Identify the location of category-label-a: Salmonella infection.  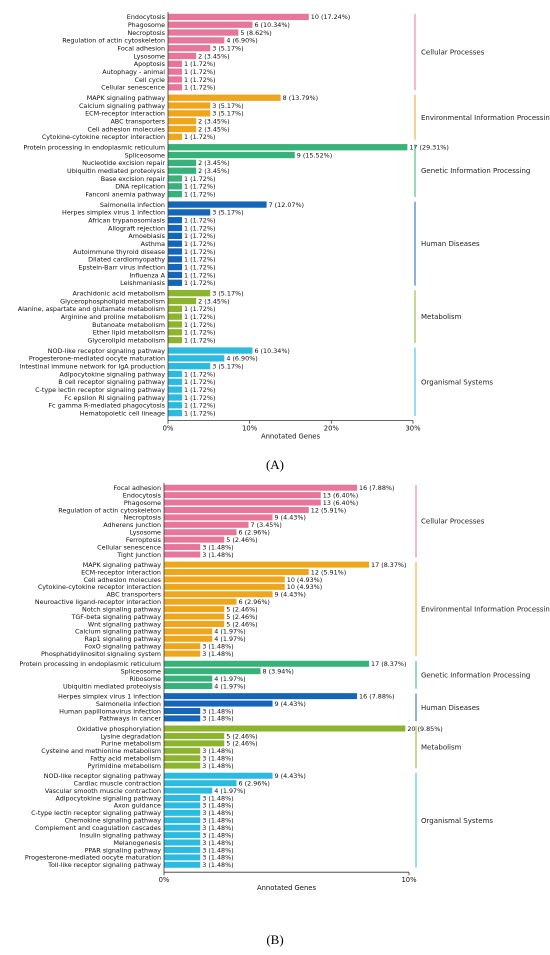
(132, 205).